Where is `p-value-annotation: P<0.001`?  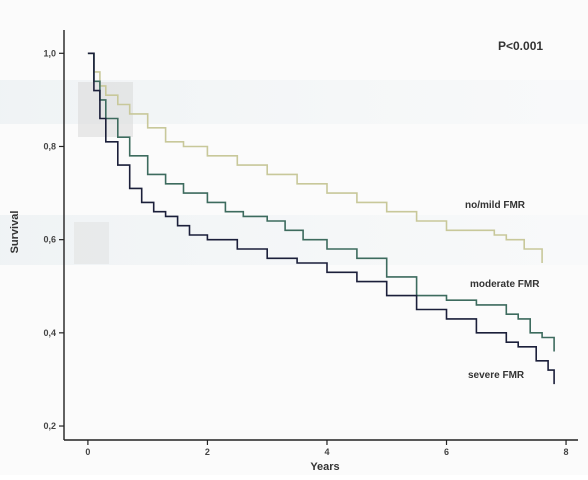 p-value-annotation: P<0.001 is located at coordinates (520, 46).